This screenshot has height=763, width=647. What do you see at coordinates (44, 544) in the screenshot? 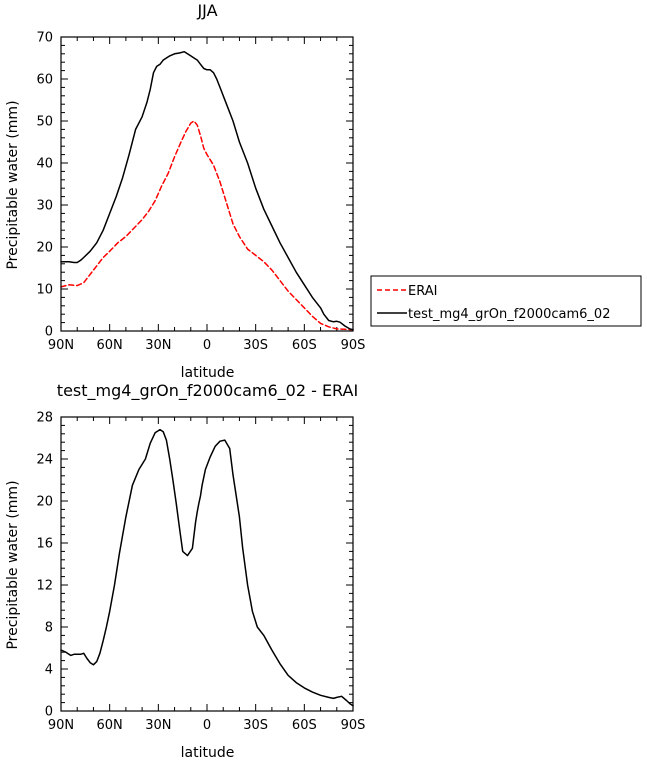
I see `y-tick-label: 16` at bounding box center [44, 544].